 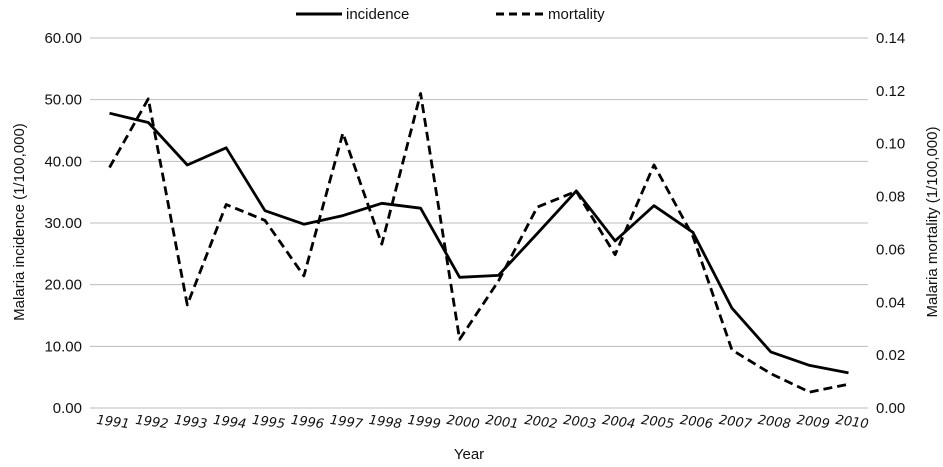 What do you see at coordinates (502, 422) in the screenshot?
I see `x-tick-label: 2001` at bounding box center [502, 422].